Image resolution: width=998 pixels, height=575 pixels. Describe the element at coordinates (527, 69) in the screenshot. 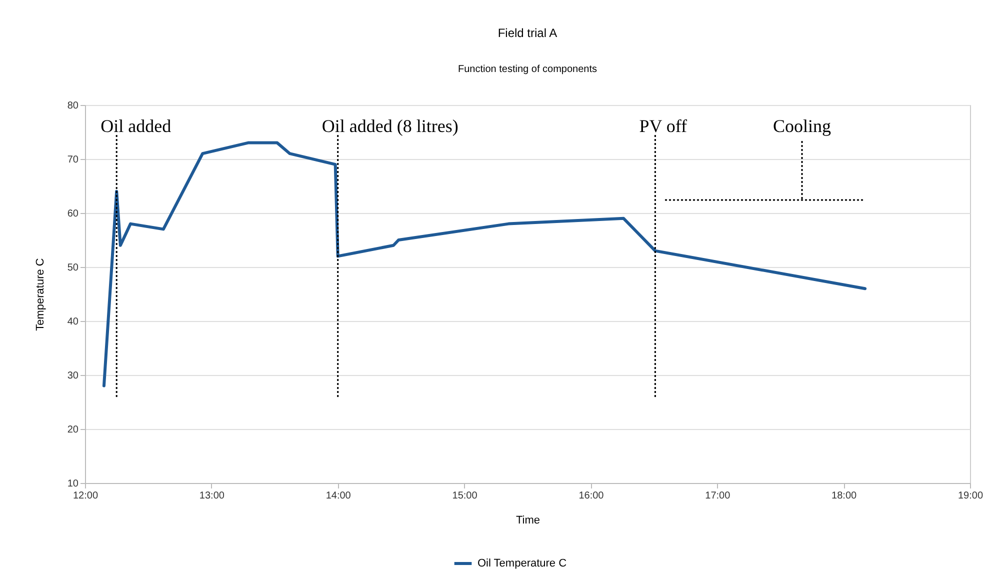

I see `chart-subtitle: Function testing of components` at that location.